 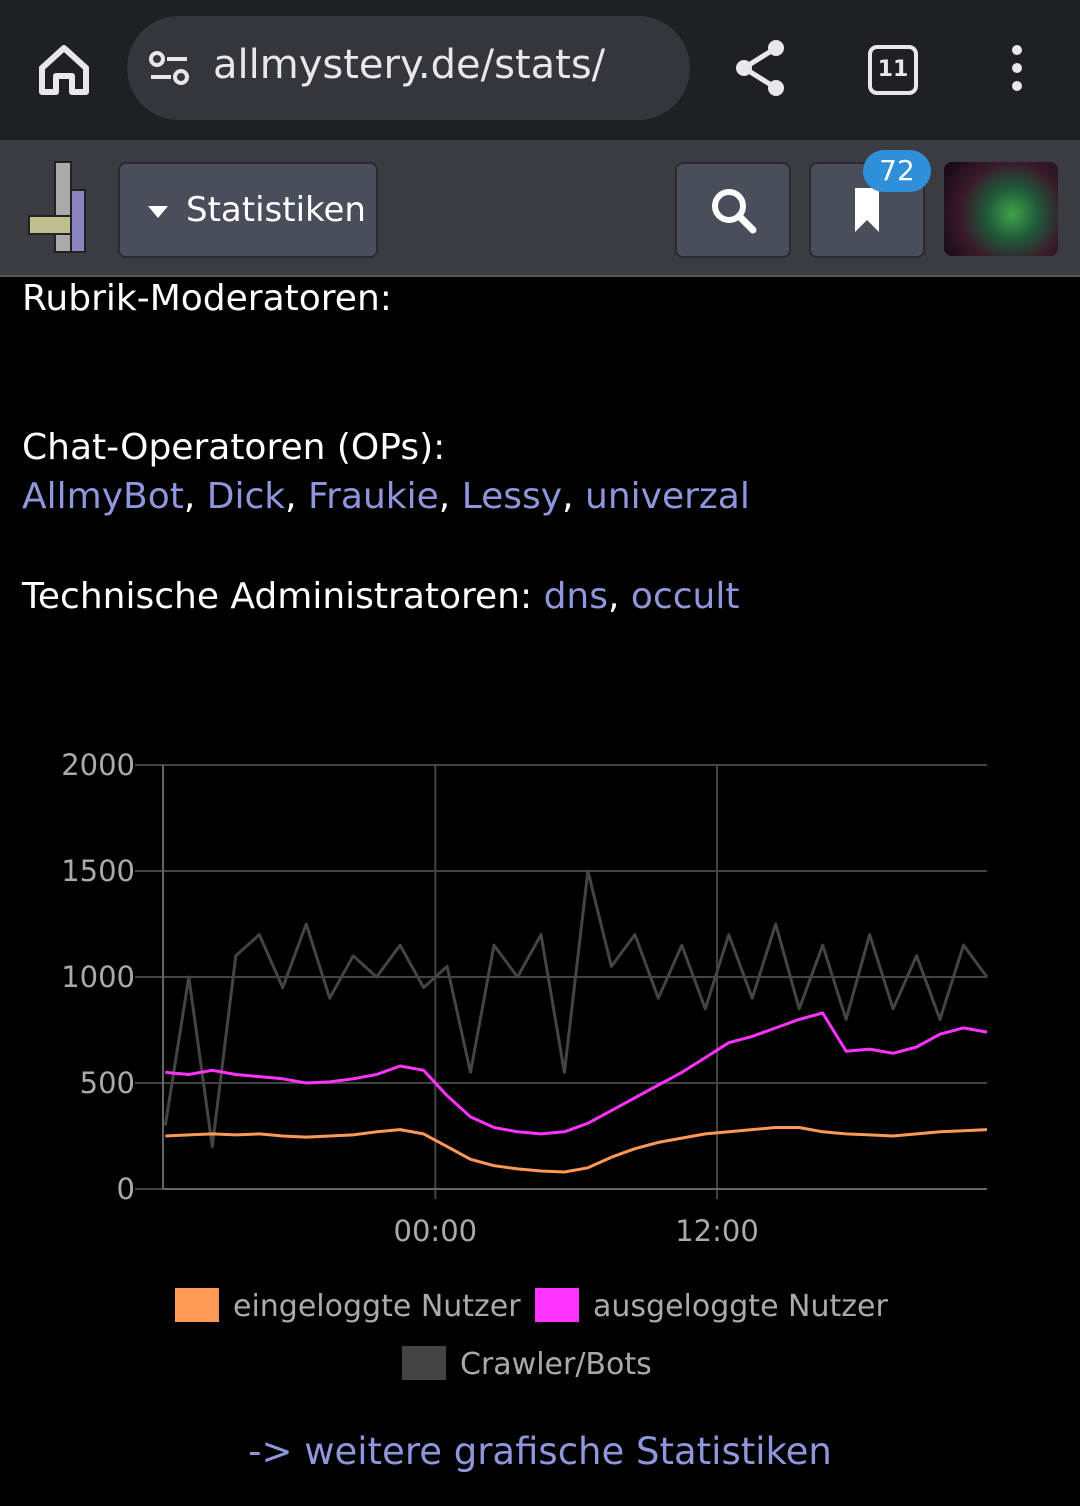 What do you see at coordinates (717, 1231) in the screenshot?
I see `x-tick-label: 12:00` at bounding box center [717, 1231].